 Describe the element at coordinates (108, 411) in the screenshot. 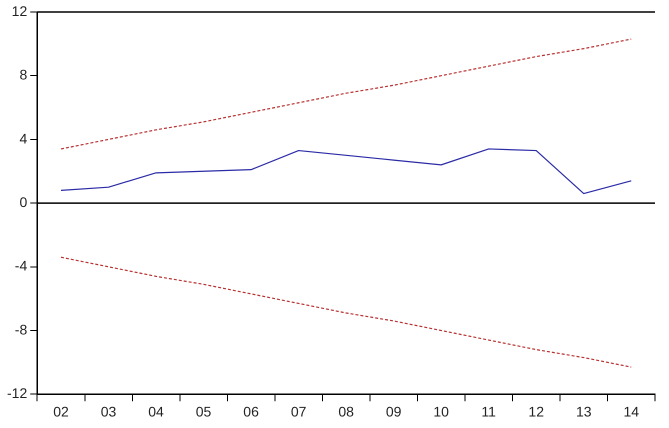

I see `x-tick-label: 03` at that location.